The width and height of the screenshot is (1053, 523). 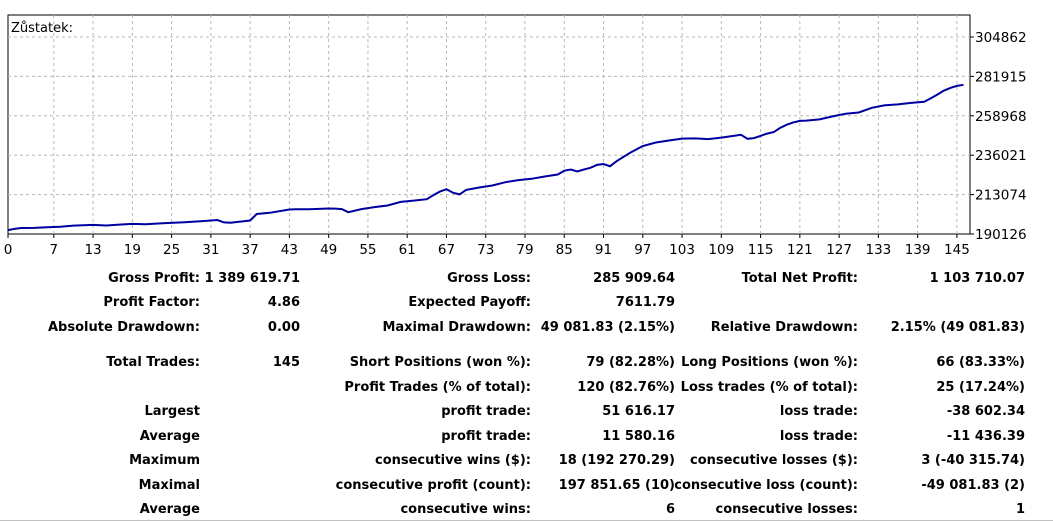 What do you see at coordinates (8, 250) in the screenshot?
I see `x-tick-label: 0` at bounding box center [8, 250].